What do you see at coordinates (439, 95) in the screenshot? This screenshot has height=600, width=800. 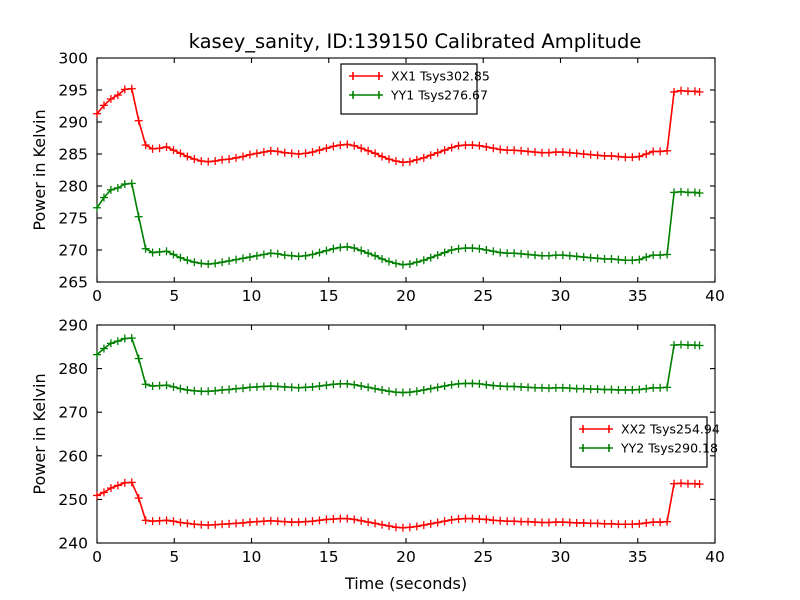 I see `legend-label: YY1 Tsys276.67` at bounding box center [439, 95].